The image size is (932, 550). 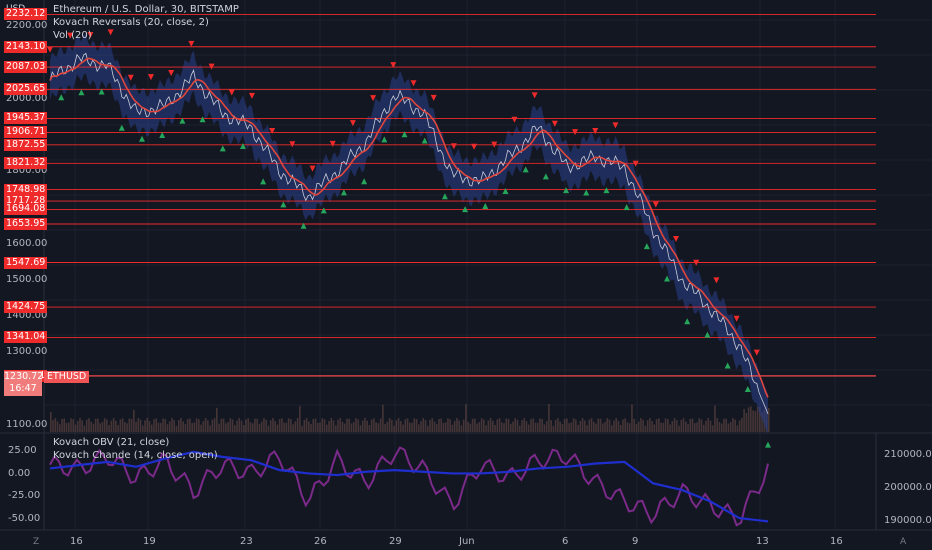 What do you see at coordinates (36, 542) in the screenshot?
I see `zoom-reset-icon: Z` at bounding box center [36, 542].